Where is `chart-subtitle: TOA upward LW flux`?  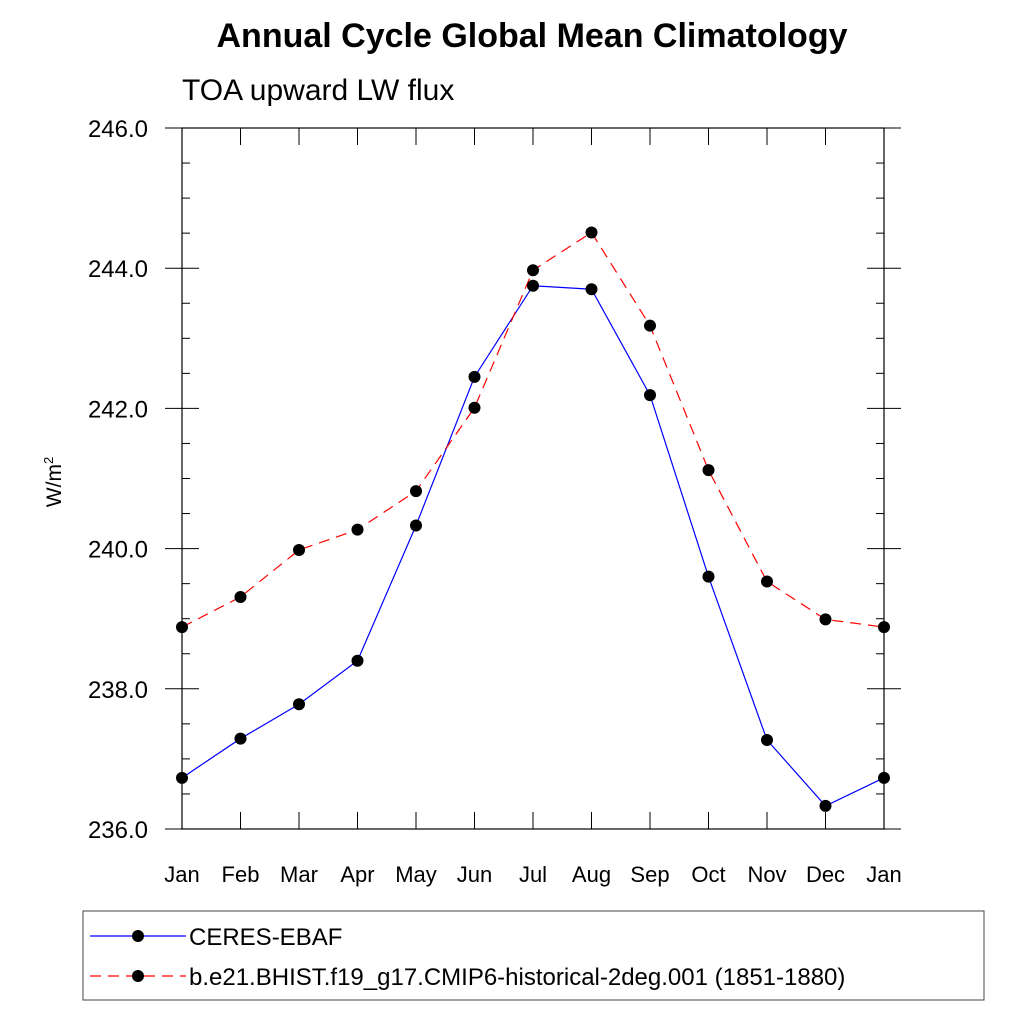
chart-subtitle: TOA upward LW flux is located at coordinates (318, 90).